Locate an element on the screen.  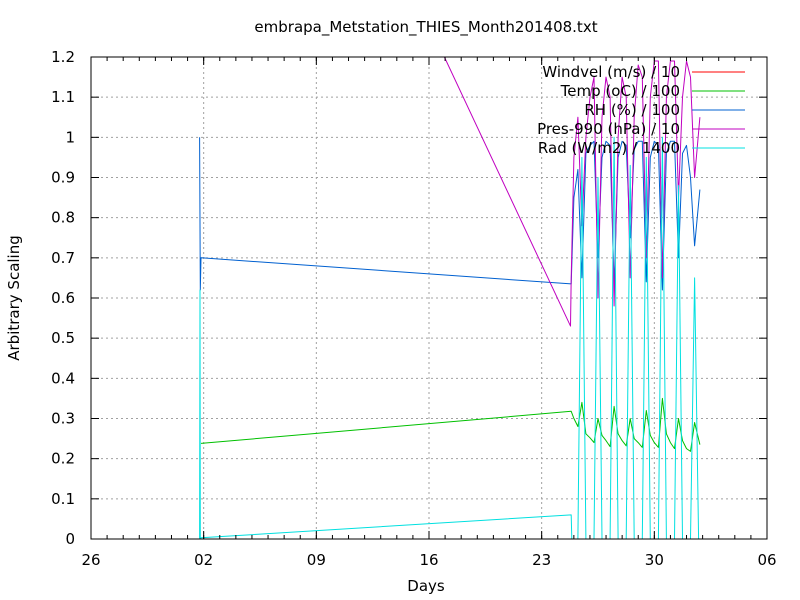
x-tick-label: 26 is located at coordinates (90, 560).